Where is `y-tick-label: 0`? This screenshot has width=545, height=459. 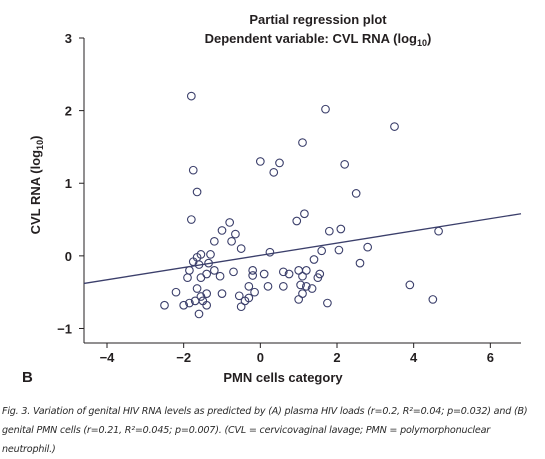
y-tick-label: 0 is located at coordinates (68, 256).